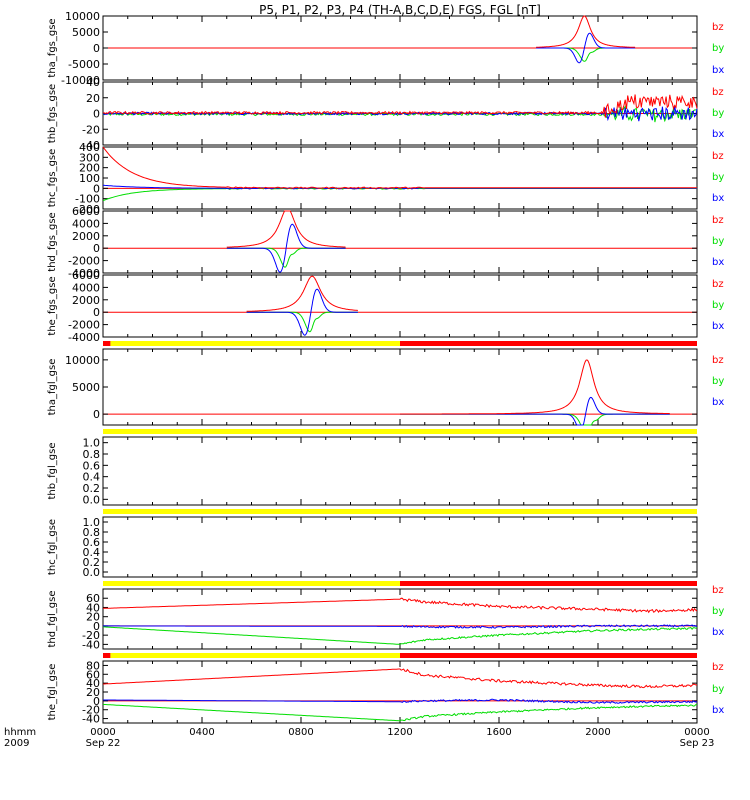 The height and width of the screenshot is (800, 750). Describe the element at coordinates (87, 199) in the screenshot. I see `y-tick-label: -100` at that location.